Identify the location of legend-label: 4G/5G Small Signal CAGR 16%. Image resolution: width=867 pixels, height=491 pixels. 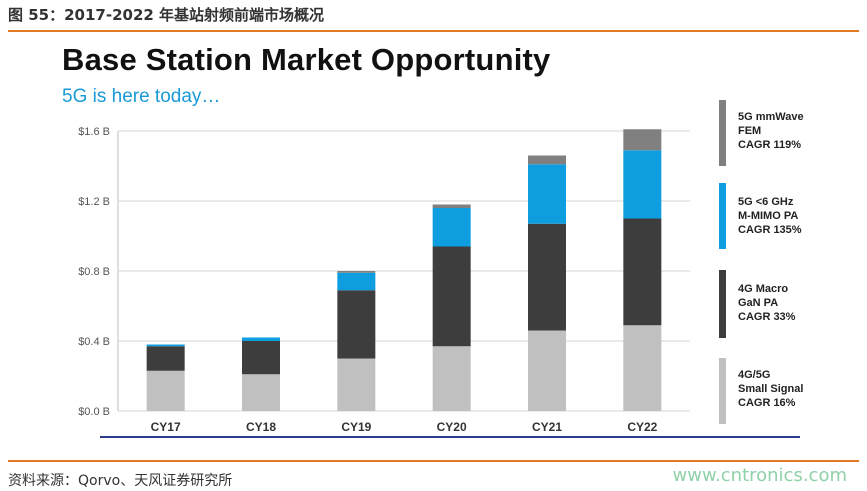
(770, 389).